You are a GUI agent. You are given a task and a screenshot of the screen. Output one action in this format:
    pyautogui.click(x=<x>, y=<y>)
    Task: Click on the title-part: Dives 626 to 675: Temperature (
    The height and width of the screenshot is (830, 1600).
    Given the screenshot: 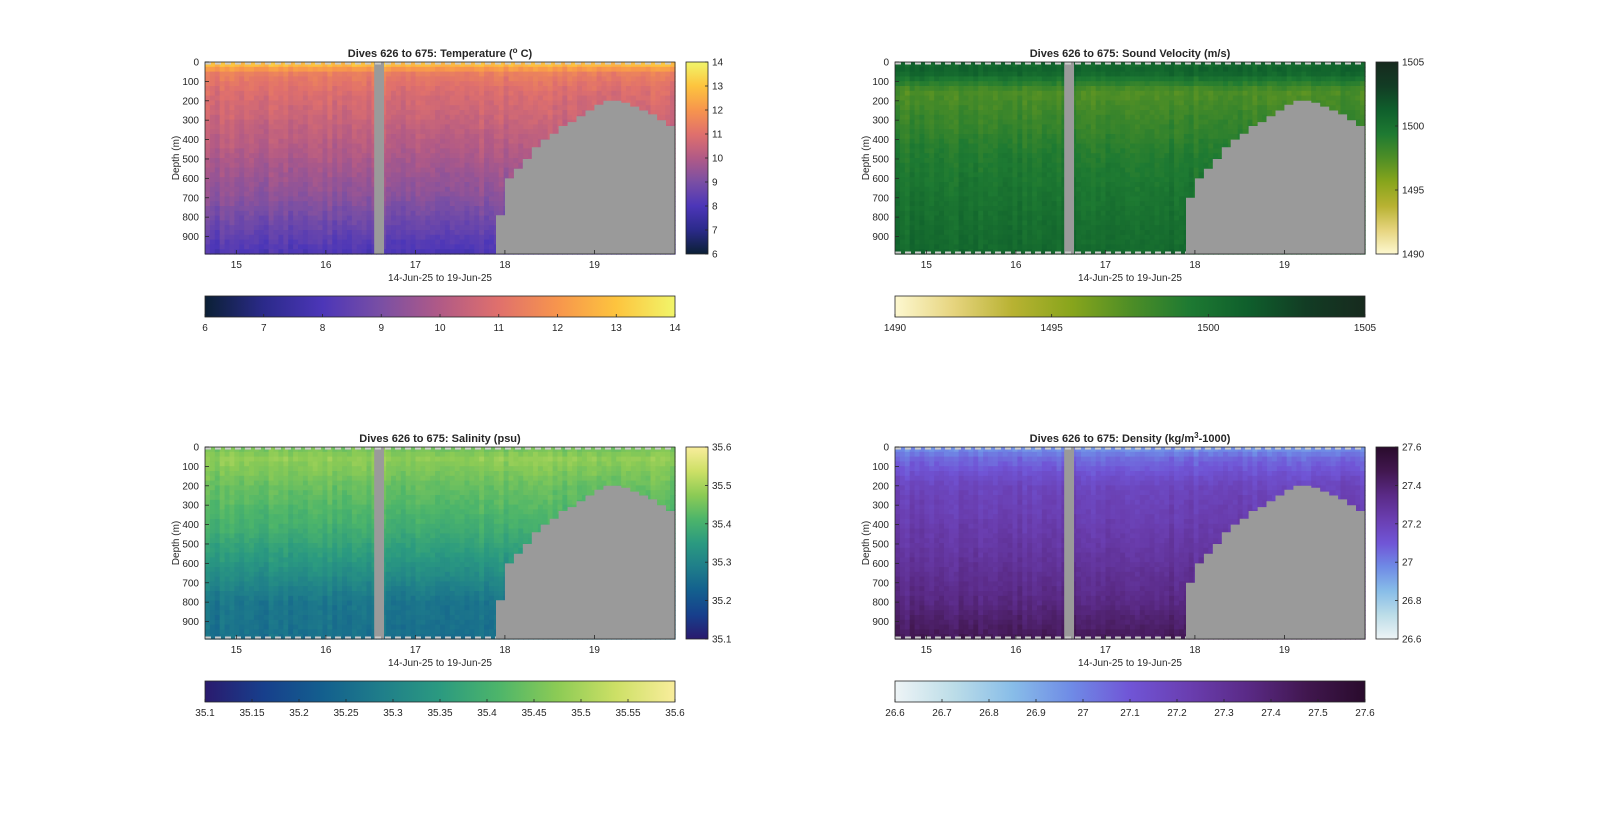 What is the action you would take?
    pyautogui.click(x=430, y=54)
    